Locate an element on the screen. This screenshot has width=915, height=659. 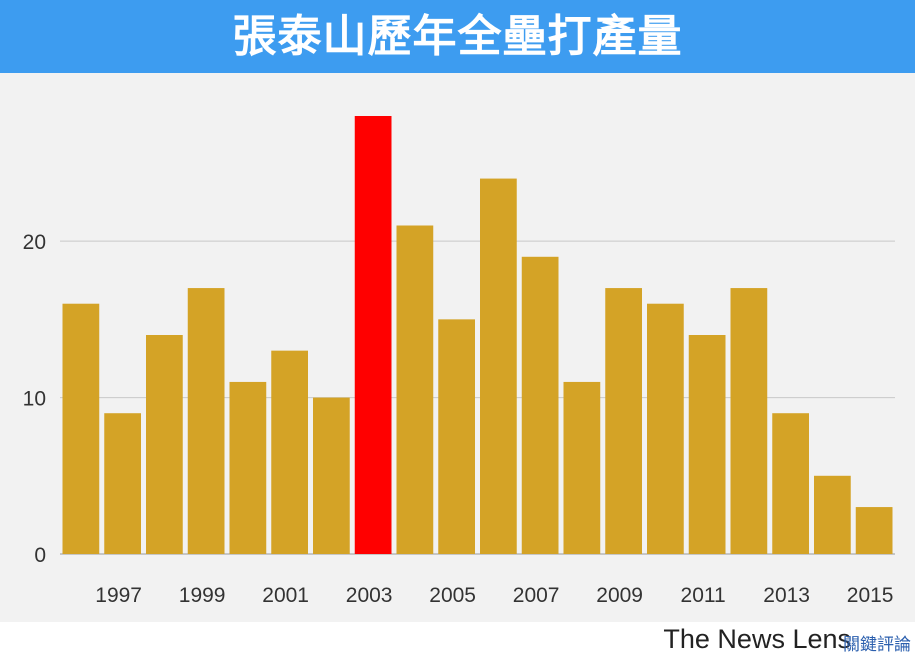
bar-1997 is located at coordinates (122, 483).